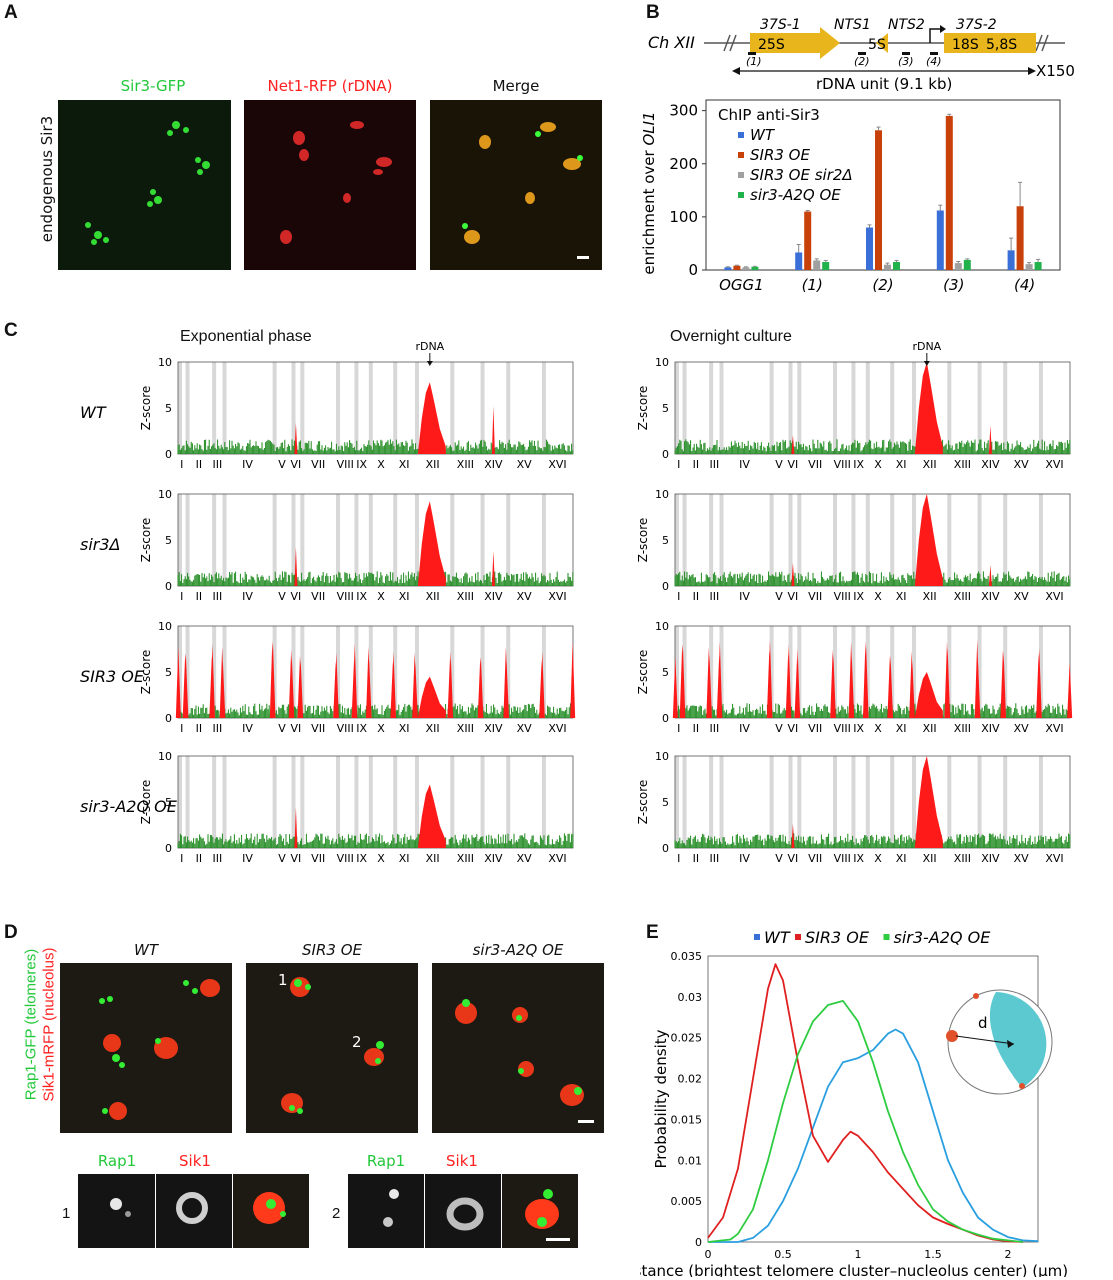  Describe the element at coordinates (934, 61) in the screenshot. I see `svg-text: (4)` at that location.